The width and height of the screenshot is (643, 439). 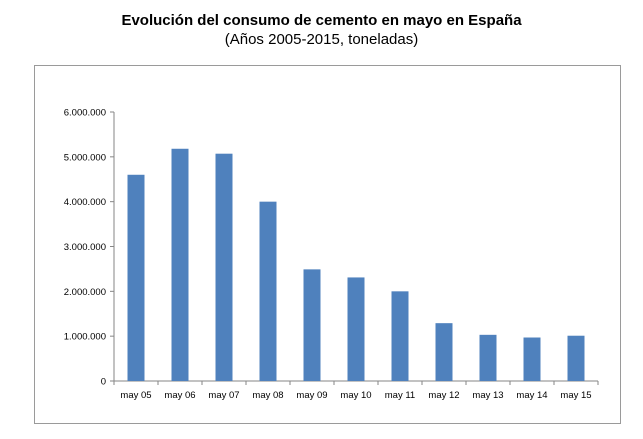 What do you see at coordinates (179, 395) in the screenshot?
I see `x-tick-label: may 06` at bounding box center [179, 395].